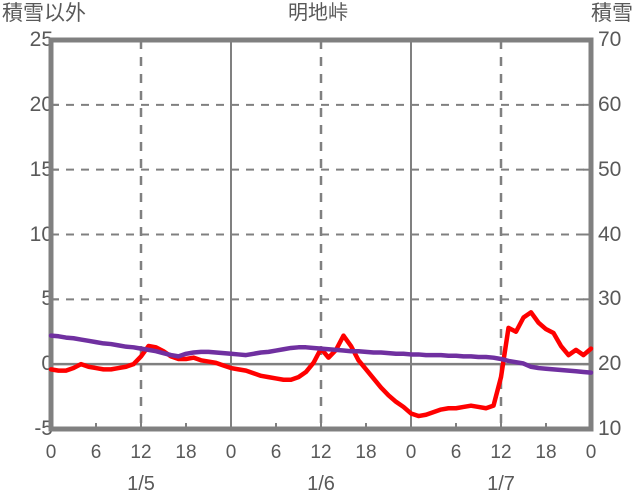 Image resolution: width=636 pixels, height=501 pixels. What do you see at coordinates (318, 13) in the screenshot?
I see `chart-title: 明地峠` at bounding box center [318, 13].